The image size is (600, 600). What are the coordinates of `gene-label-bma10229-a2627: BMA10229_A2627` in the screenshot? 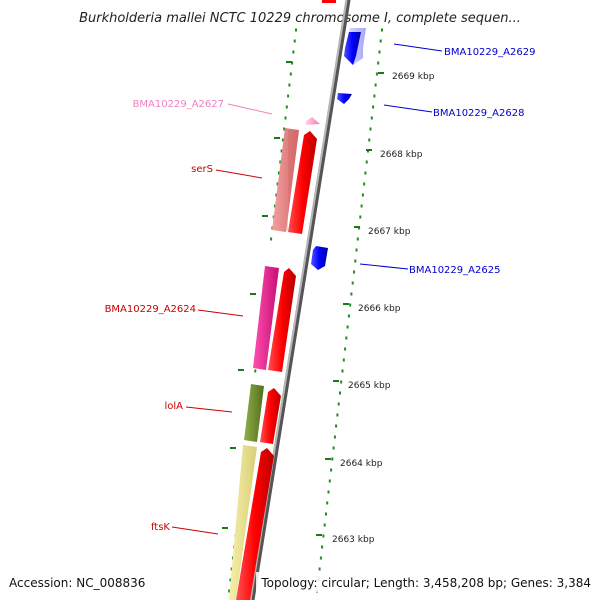 It's located at (178, 104).